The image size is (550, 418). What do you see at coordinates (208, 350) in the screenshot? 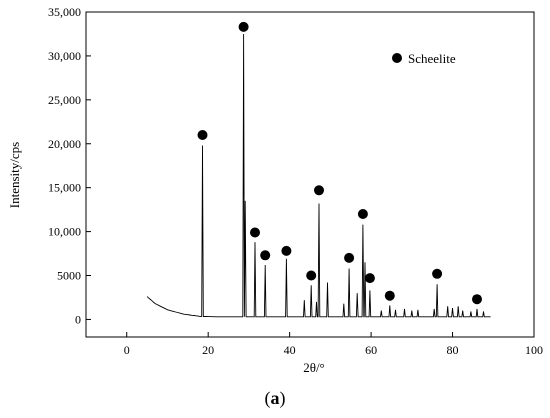
I see `x-tick-label: 20` at bounding box center [208, 350].